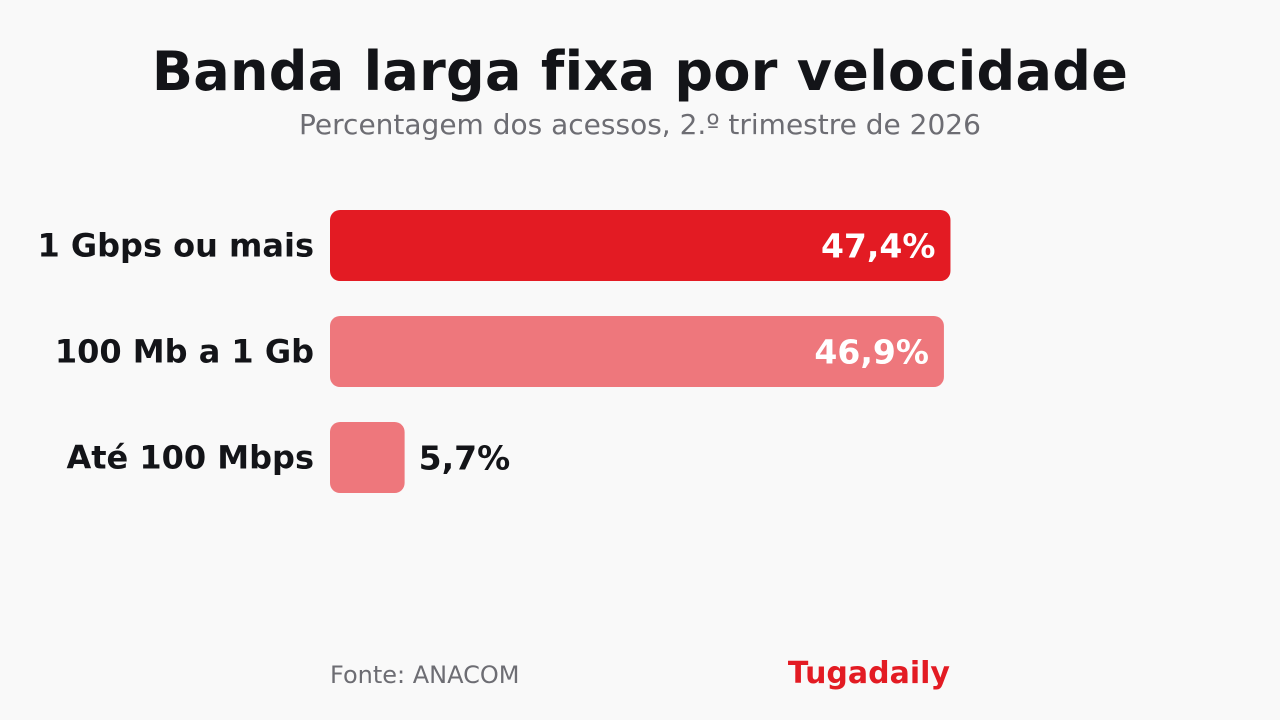 This screenshot has width=1280, height=720. Describe the element at coordinates (175, 246) in the screenshot. I see `category-label-0: 1 Gbps ou mais` at that location.